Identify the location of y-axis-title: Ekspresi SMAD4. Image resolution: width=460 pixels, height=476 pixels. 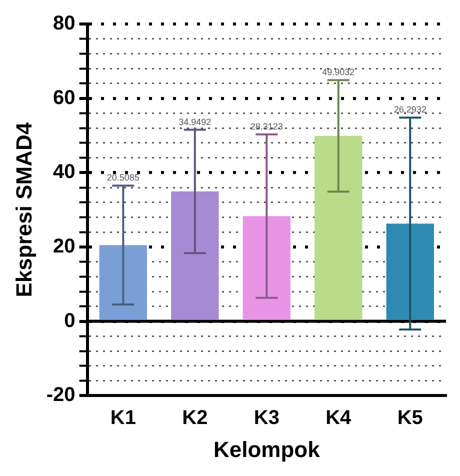
(23, 210).